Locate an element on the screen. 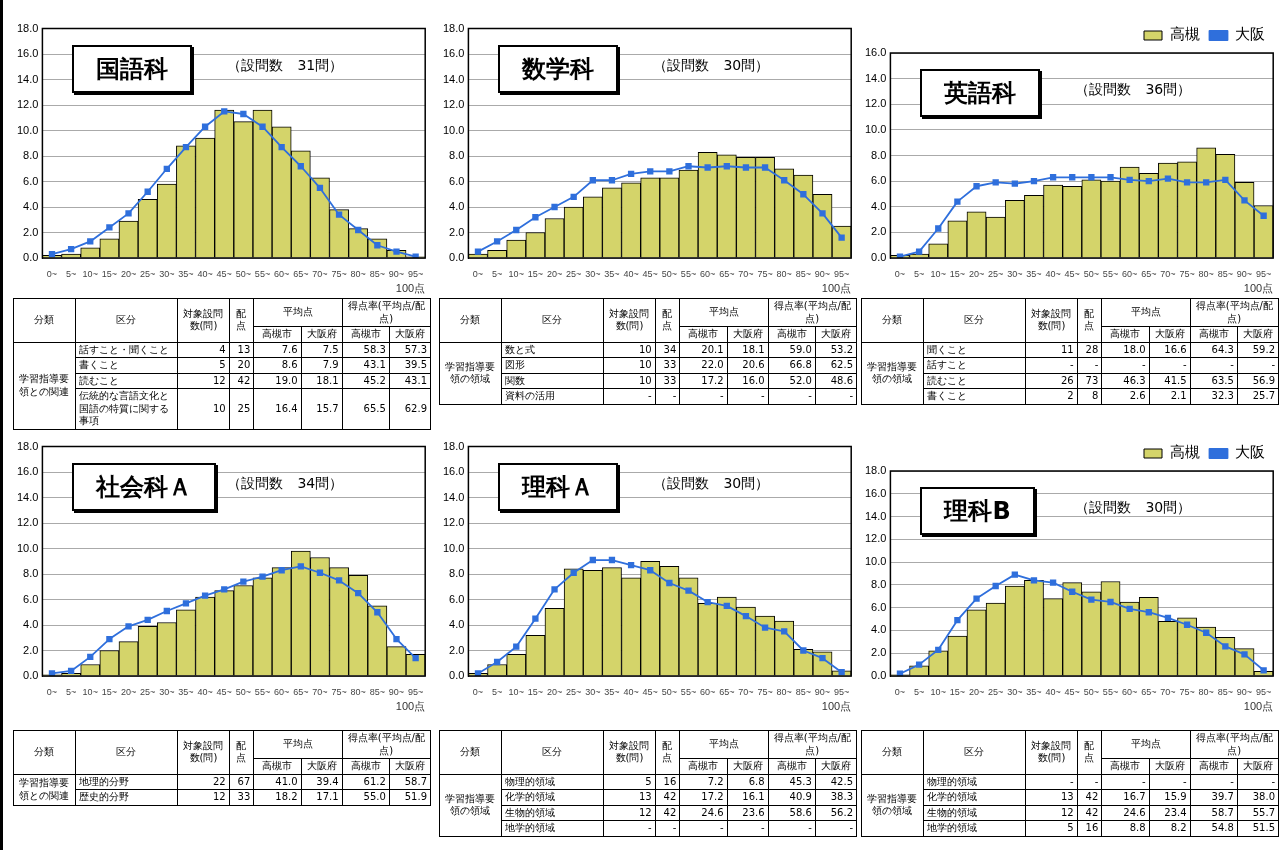 The image size is (1281, 850). text: 32.3 is located at coordinates (1222, 395).